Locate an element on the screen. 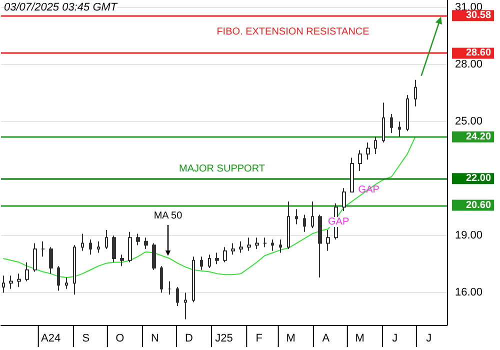  x-tick-label: O is located at coordinates (120, 338).